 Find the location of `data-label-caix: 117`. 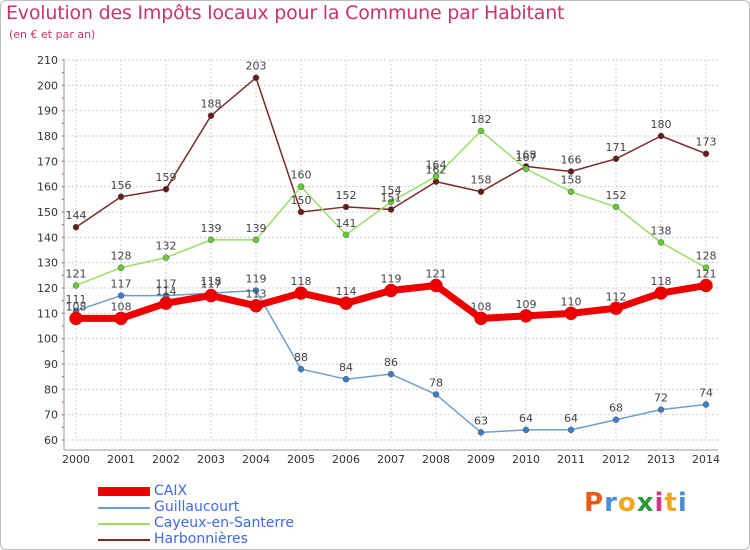

data-label-caix: 117 is located at coordinates (211, 284).